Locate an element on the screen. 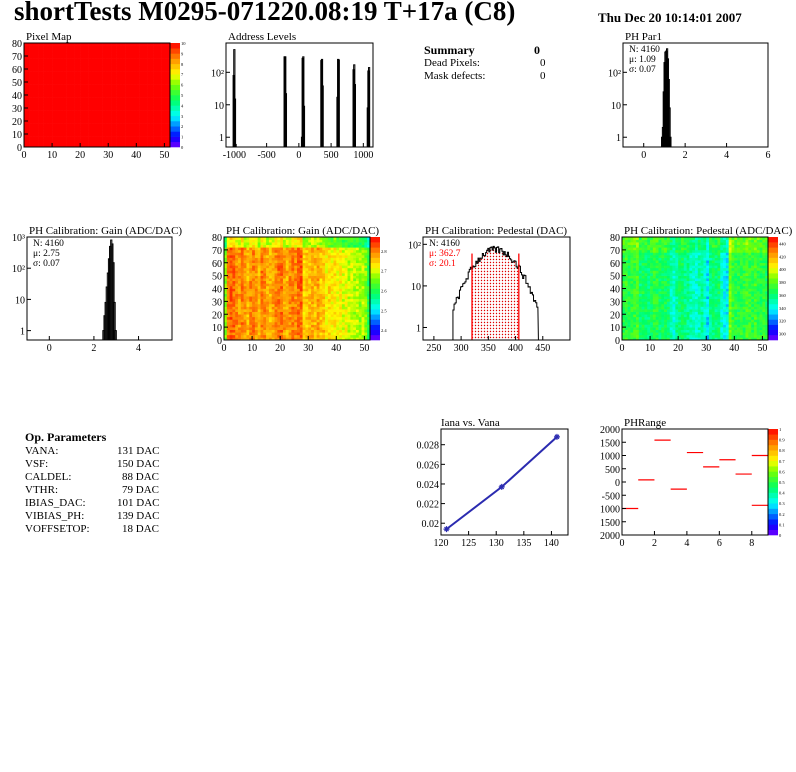 This screenshot has height=772, width=796. palette-tick-label: 2.8 is located at coordinates (384, 251).